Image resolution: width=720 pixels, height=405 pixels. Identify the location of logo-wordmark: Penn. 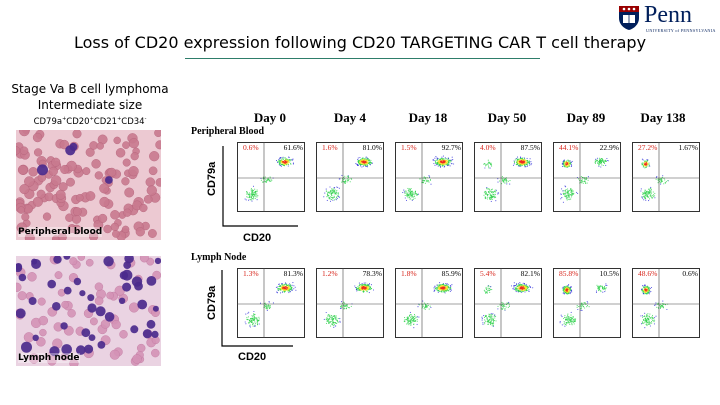
(668, 15).